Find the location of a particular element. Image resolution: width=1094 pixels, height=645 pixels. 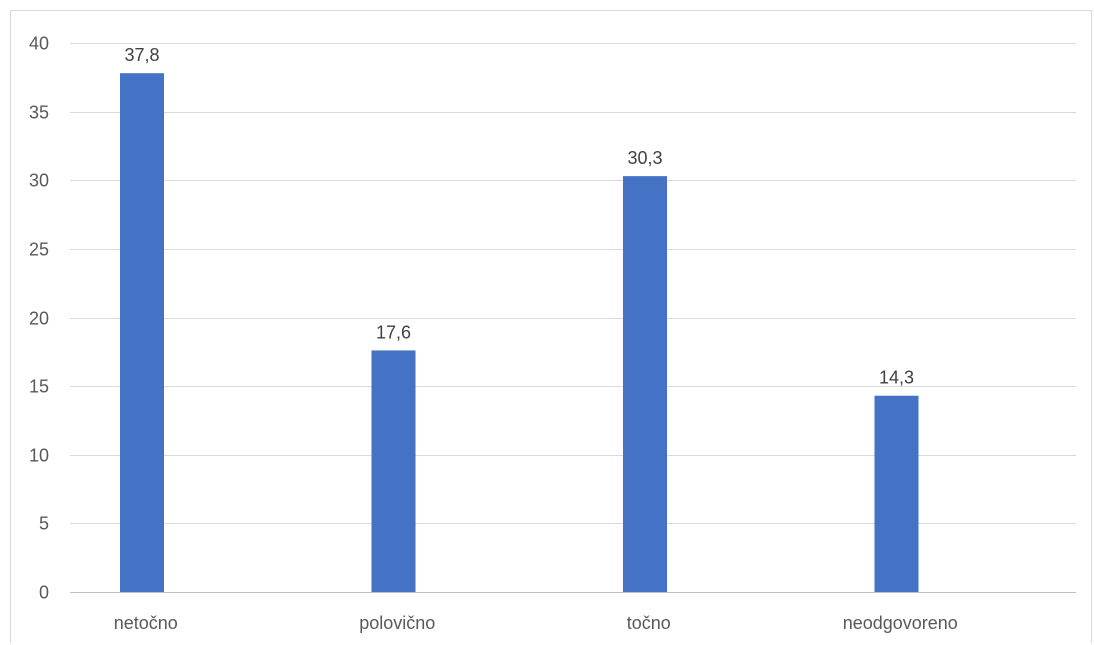

y-tick-label: 10 is located at coordinates (39, 456).